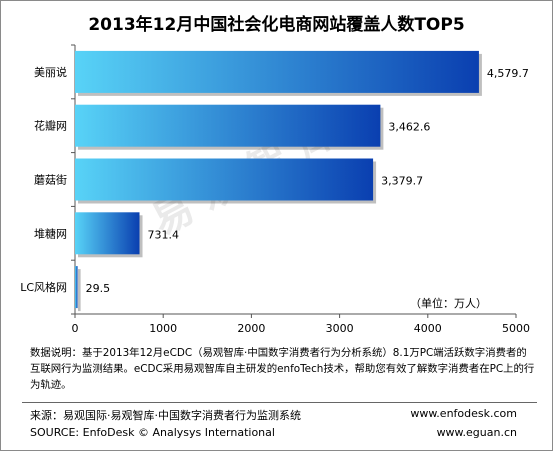 This screenshot has width=553, height=451. I want to click on website-enfodesk: www.enfodesk.com, so click(463, 413).